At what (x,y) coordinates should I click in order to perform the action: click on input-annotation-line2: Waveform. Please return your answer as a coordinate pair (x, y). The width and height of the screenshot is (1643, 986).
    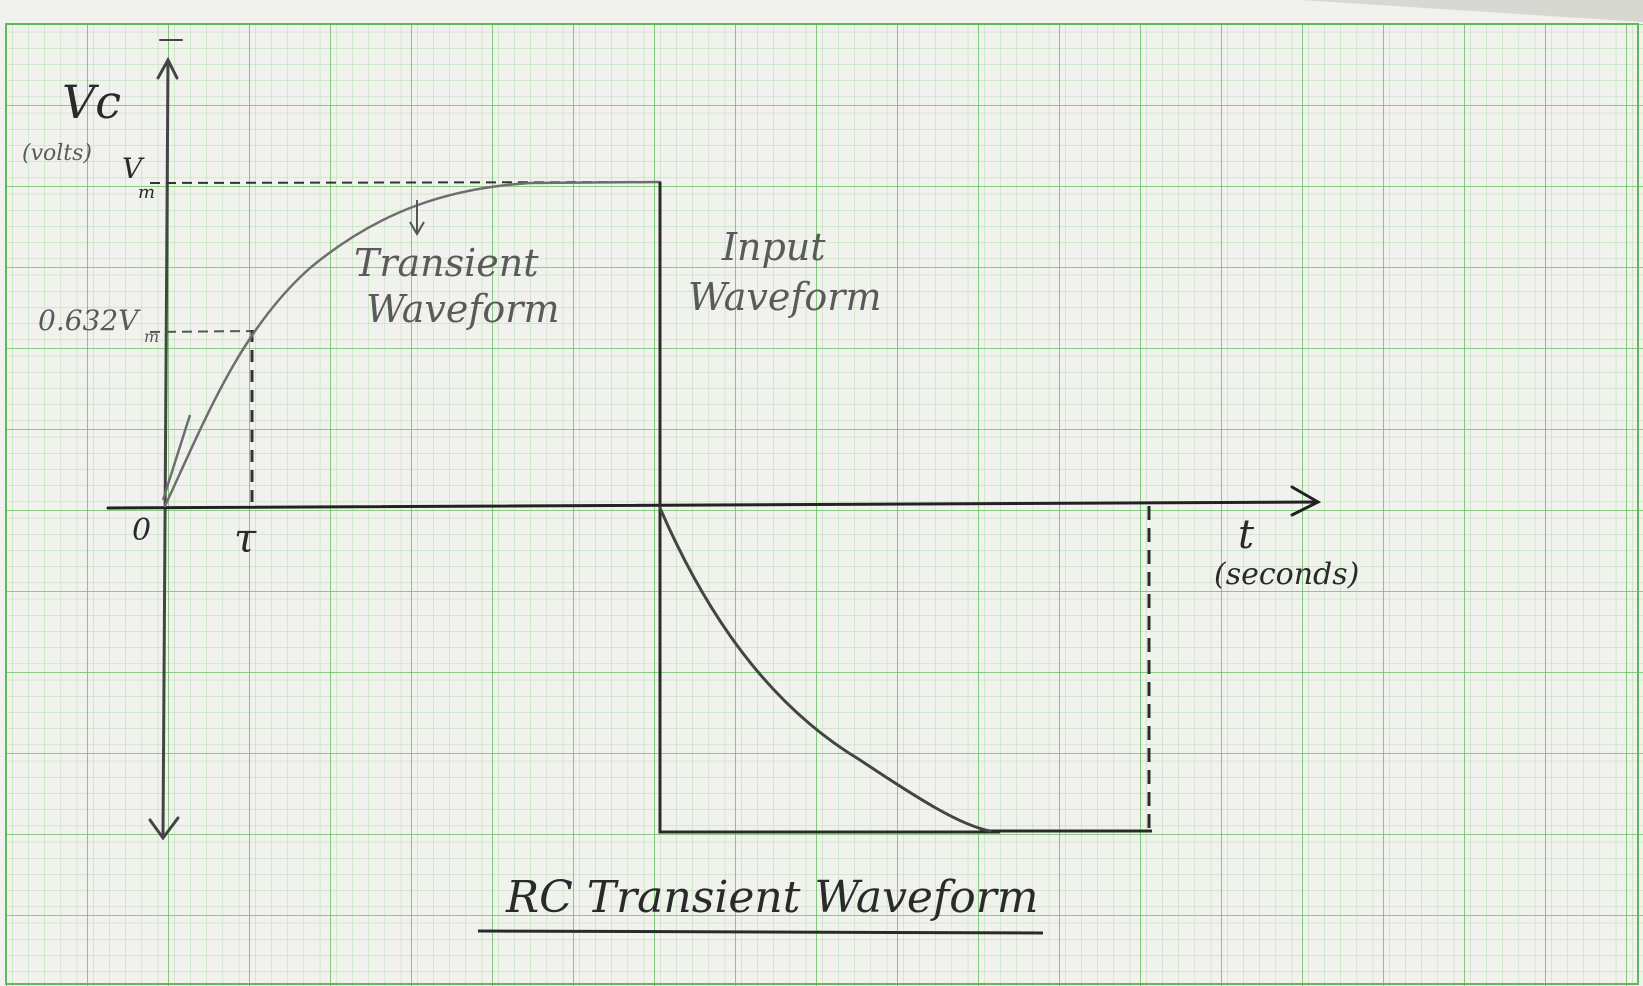
    Looking at the image, I should click on (785, 297).